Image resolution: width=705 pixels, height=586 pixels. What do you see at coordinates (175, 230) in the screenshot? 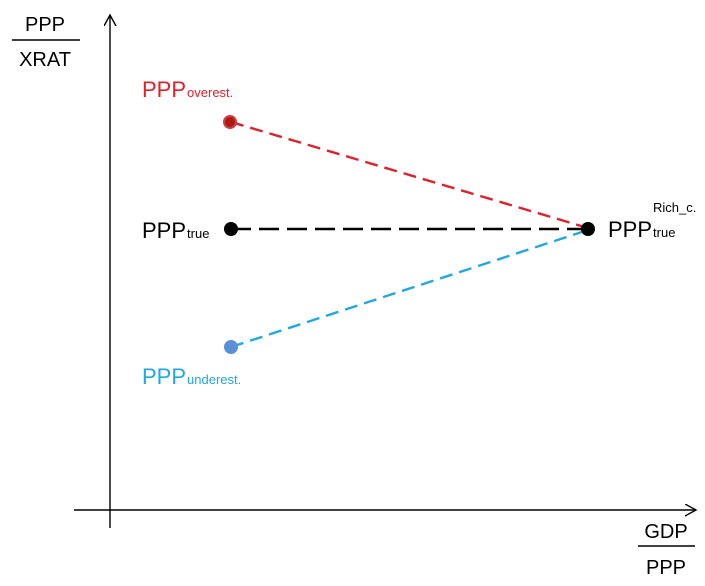
I see `true-label: PPPtrue` at bounding box center [175, 230].